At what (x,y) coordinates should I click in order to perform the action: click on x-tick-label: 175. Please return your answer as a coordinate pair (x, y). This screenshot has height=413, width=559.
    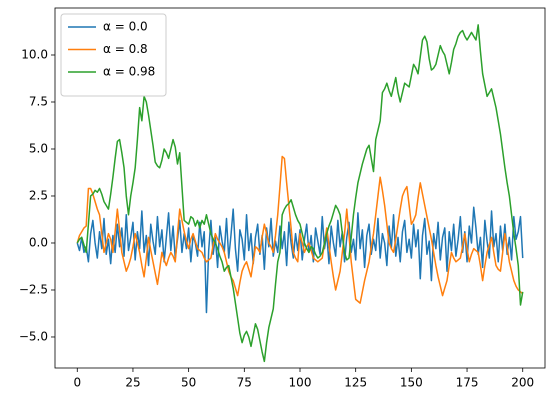
    Looking at the image, I should click on (467, 383).